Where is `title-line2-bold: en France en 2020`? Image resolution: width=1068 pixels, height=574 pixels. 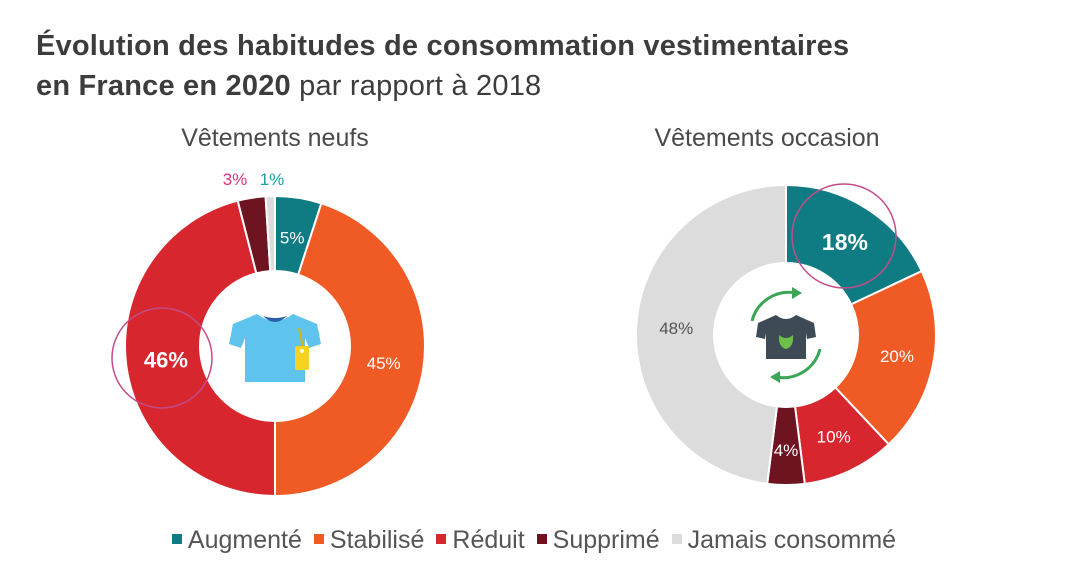
title-line2-bold: en France en 2020 is located at coordinates (163, 86).